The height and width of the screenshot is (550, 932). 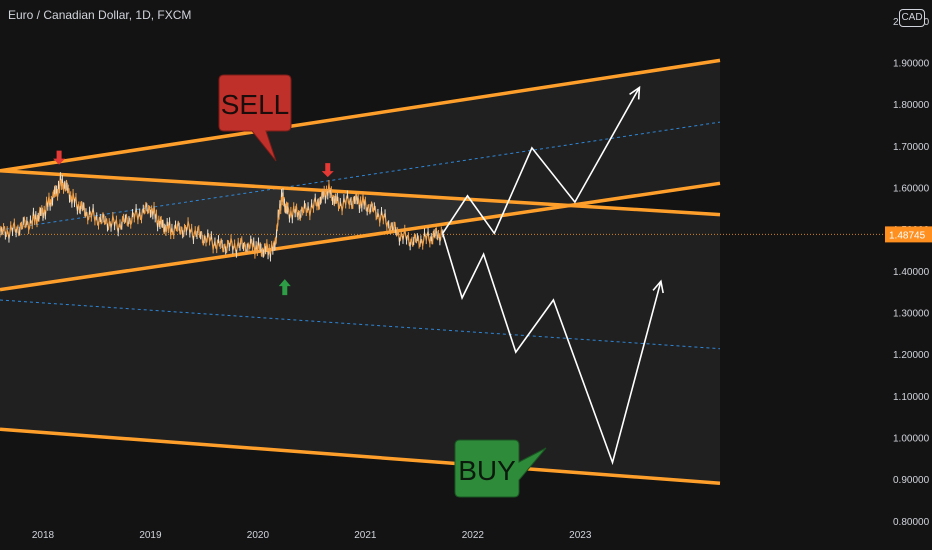 I want to click on y-tick-label: 1.60000, so click(x=911, y=189).